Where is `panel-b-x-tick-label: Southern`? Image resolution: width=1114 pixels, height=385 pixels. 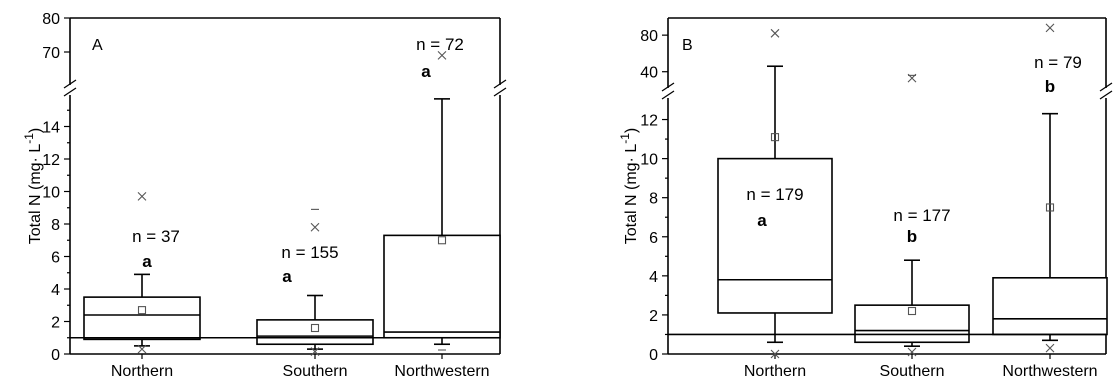
panel-b-x-tick-label: Southern is located at coordinates (912, 371).